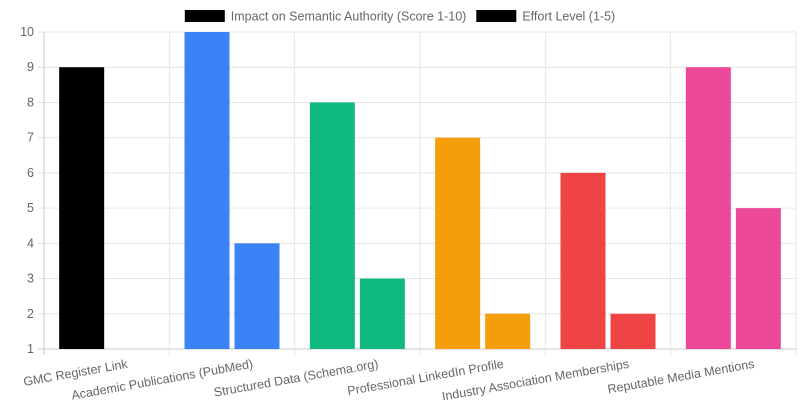  Describe the element at coordinates (27, 32) in the screenshot. I see `y-tick-label: 10` at that location.